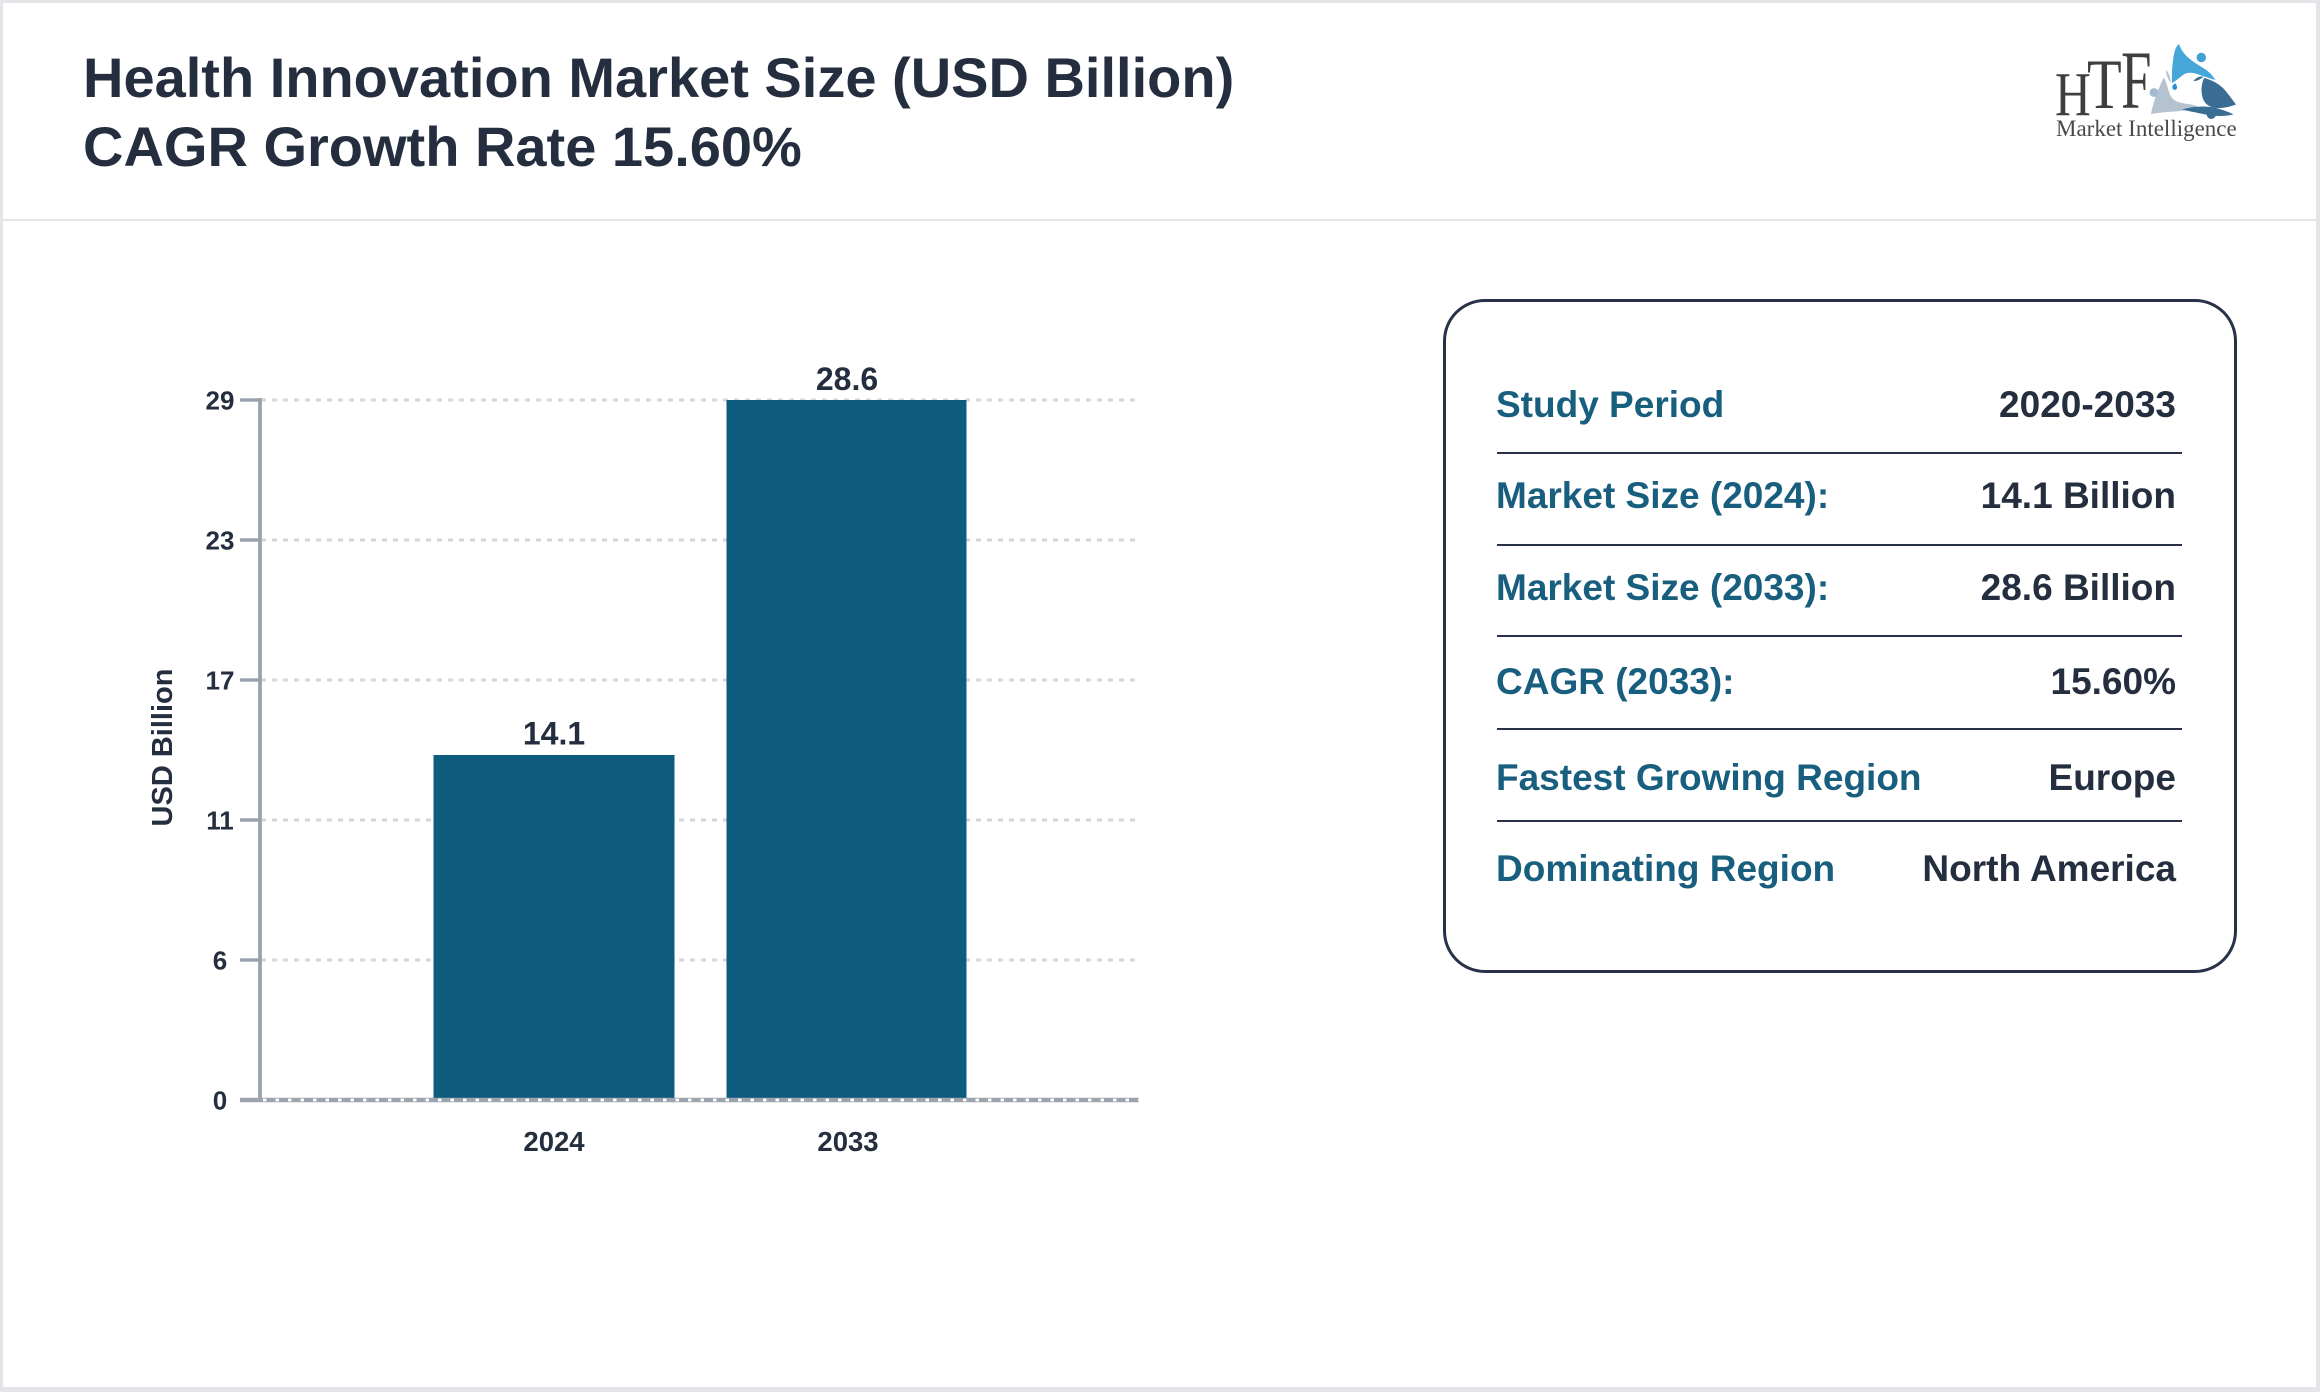 This screenshot has width=2320, height=1392. Describe the element at coordinates (220, 961) in the screenshot. I see `svg-text: 6` at that location.